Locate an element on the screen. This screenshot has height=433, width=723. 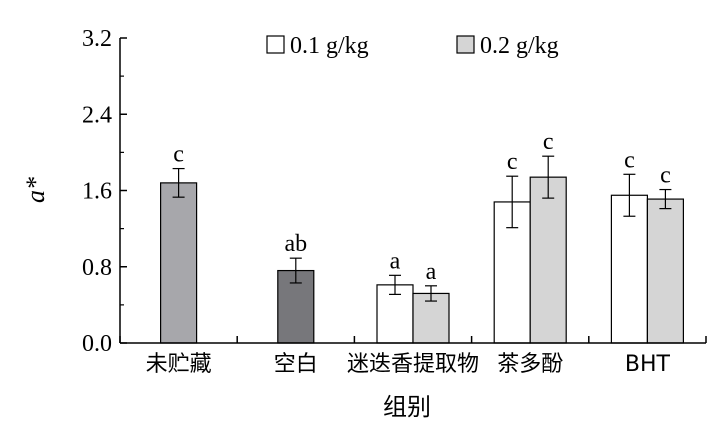
y-tick-label: 2.4 is located at coordinates (97, 115).